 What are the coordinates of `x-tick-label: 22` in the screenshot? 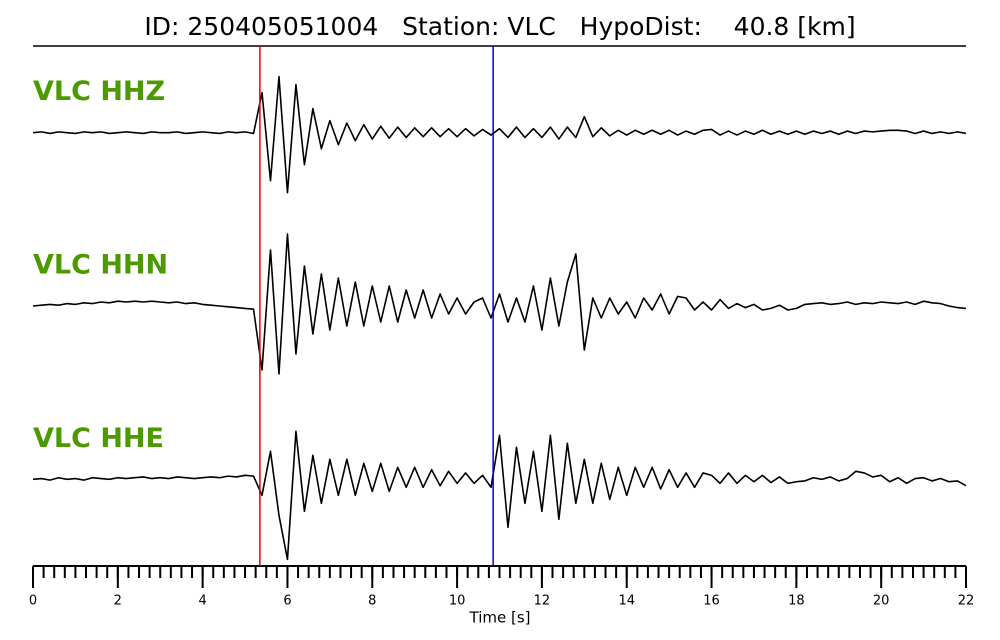 It's located at (966, 601).